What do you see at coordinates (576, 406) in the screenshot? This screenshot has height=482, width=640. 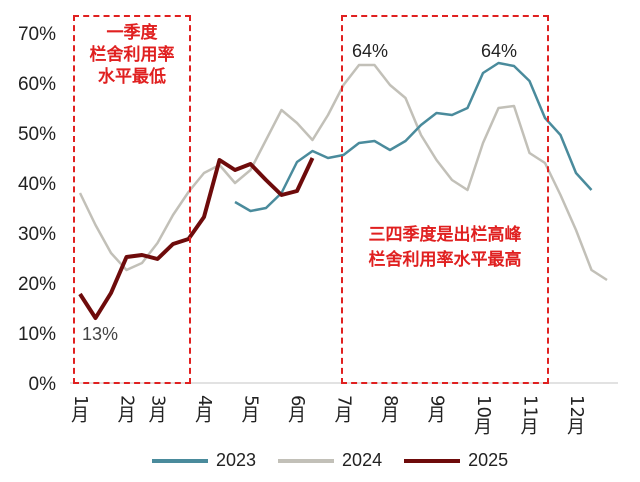 I see `month-number: 12` at bounding box center [576, 406].